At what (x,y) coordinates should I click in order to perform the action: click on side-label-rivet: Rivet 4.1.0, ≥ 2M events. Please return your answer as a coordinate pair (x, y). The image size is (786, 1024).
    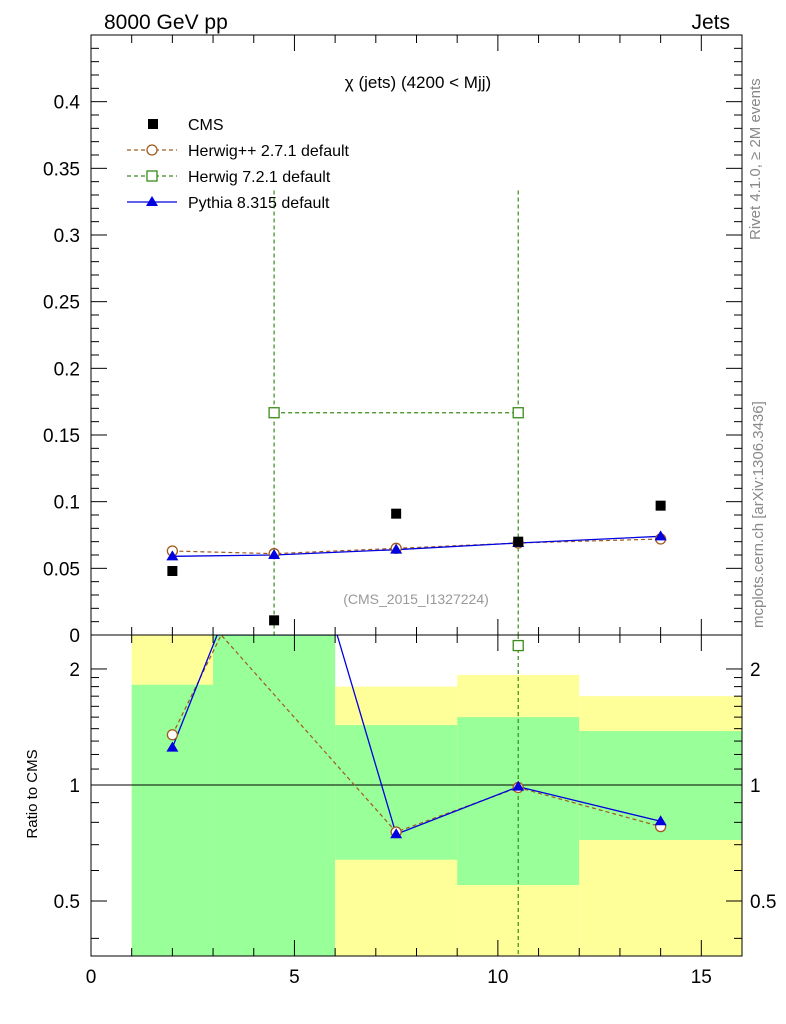
    Looking at the image, I should click on (755, 159).